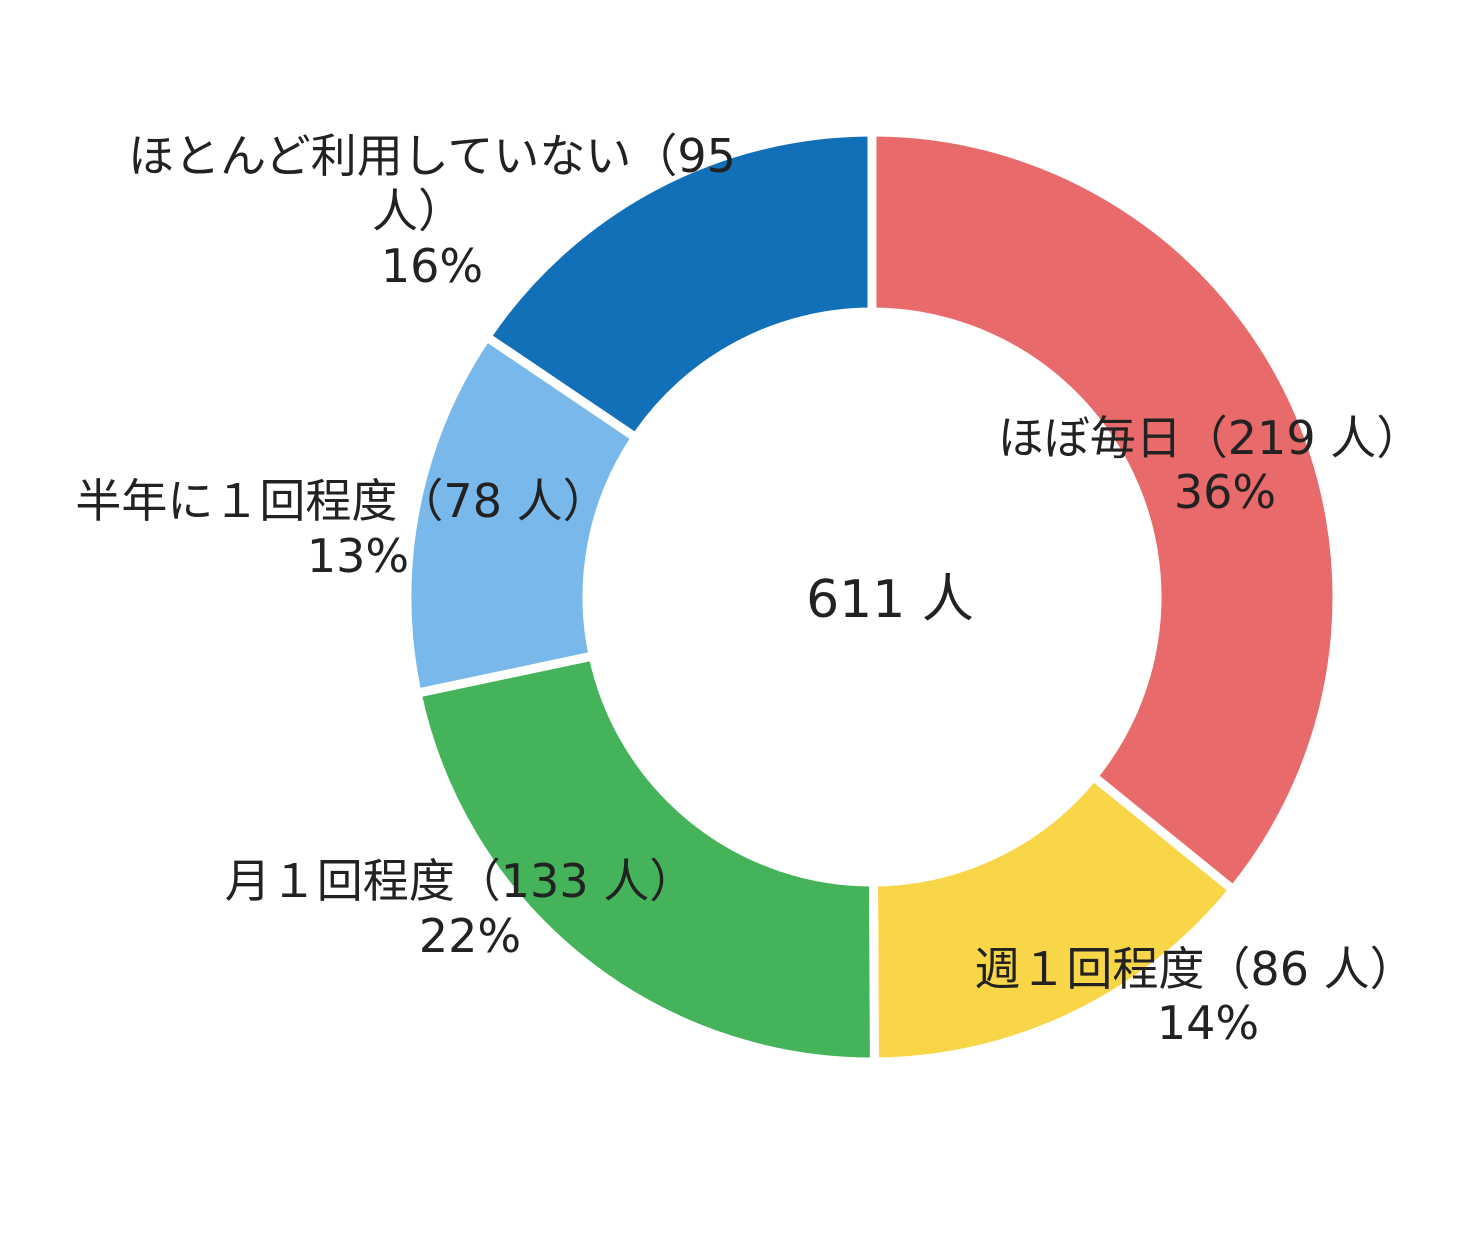  Describe the element at coordinates (379, 156) in the screenshot. I see `label-rarely-category: ほとんど利用していない` at that location.